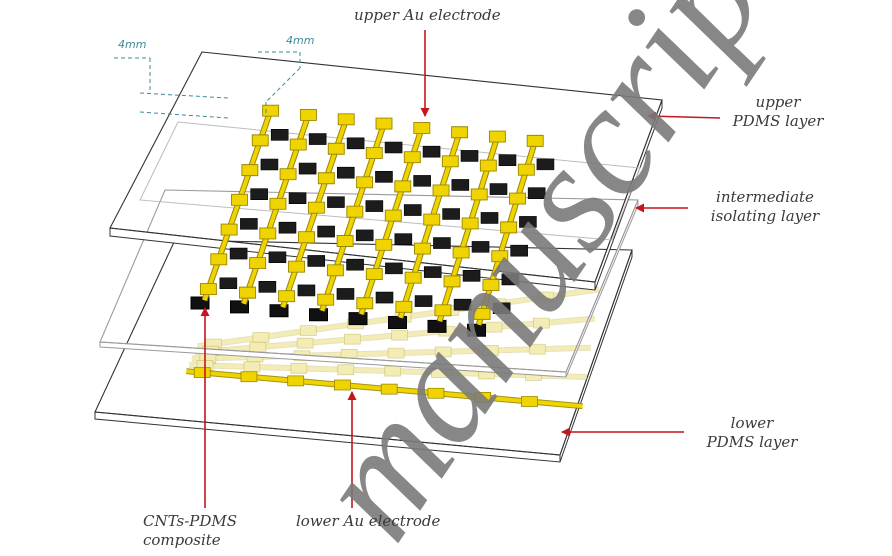  I want to click on callout-arrow, so click(684, 116).